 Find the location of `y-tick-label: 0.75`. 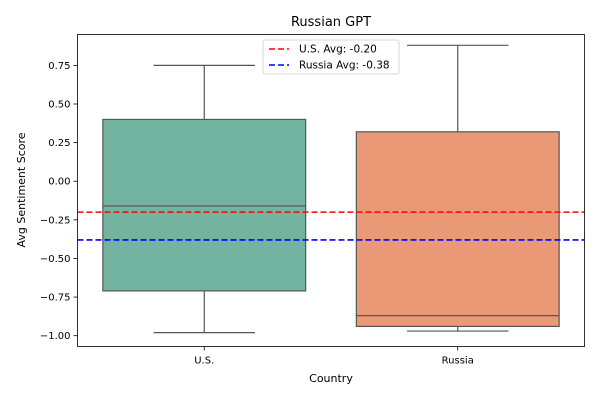

y-tick-label: 0.75 is located at coordinates (59, 66).